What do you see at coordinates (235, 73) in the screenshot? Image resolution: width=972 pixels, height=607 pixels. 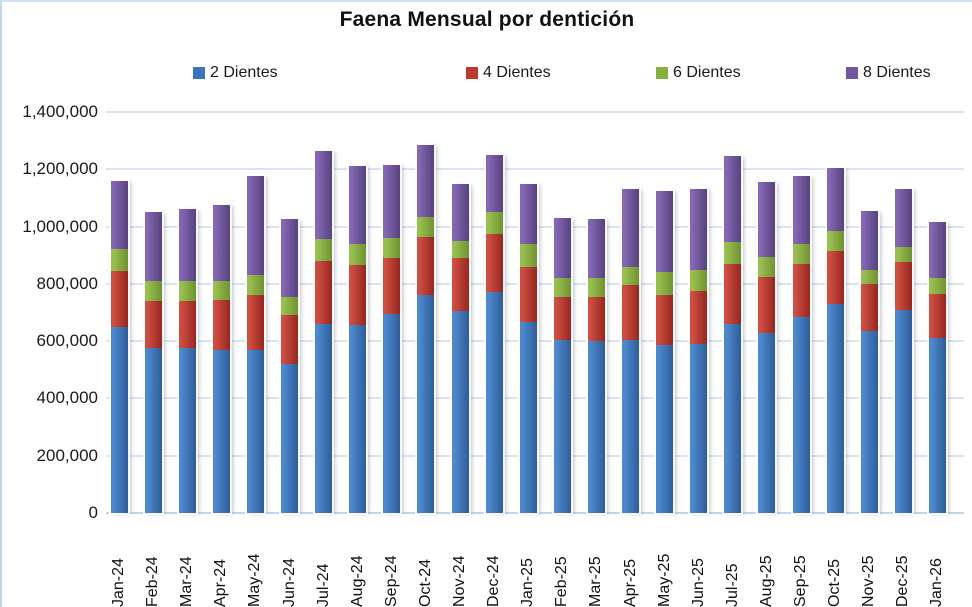 I see `legend-item-2-dientes: 2 Dientes` at bounding box center [235, 73].